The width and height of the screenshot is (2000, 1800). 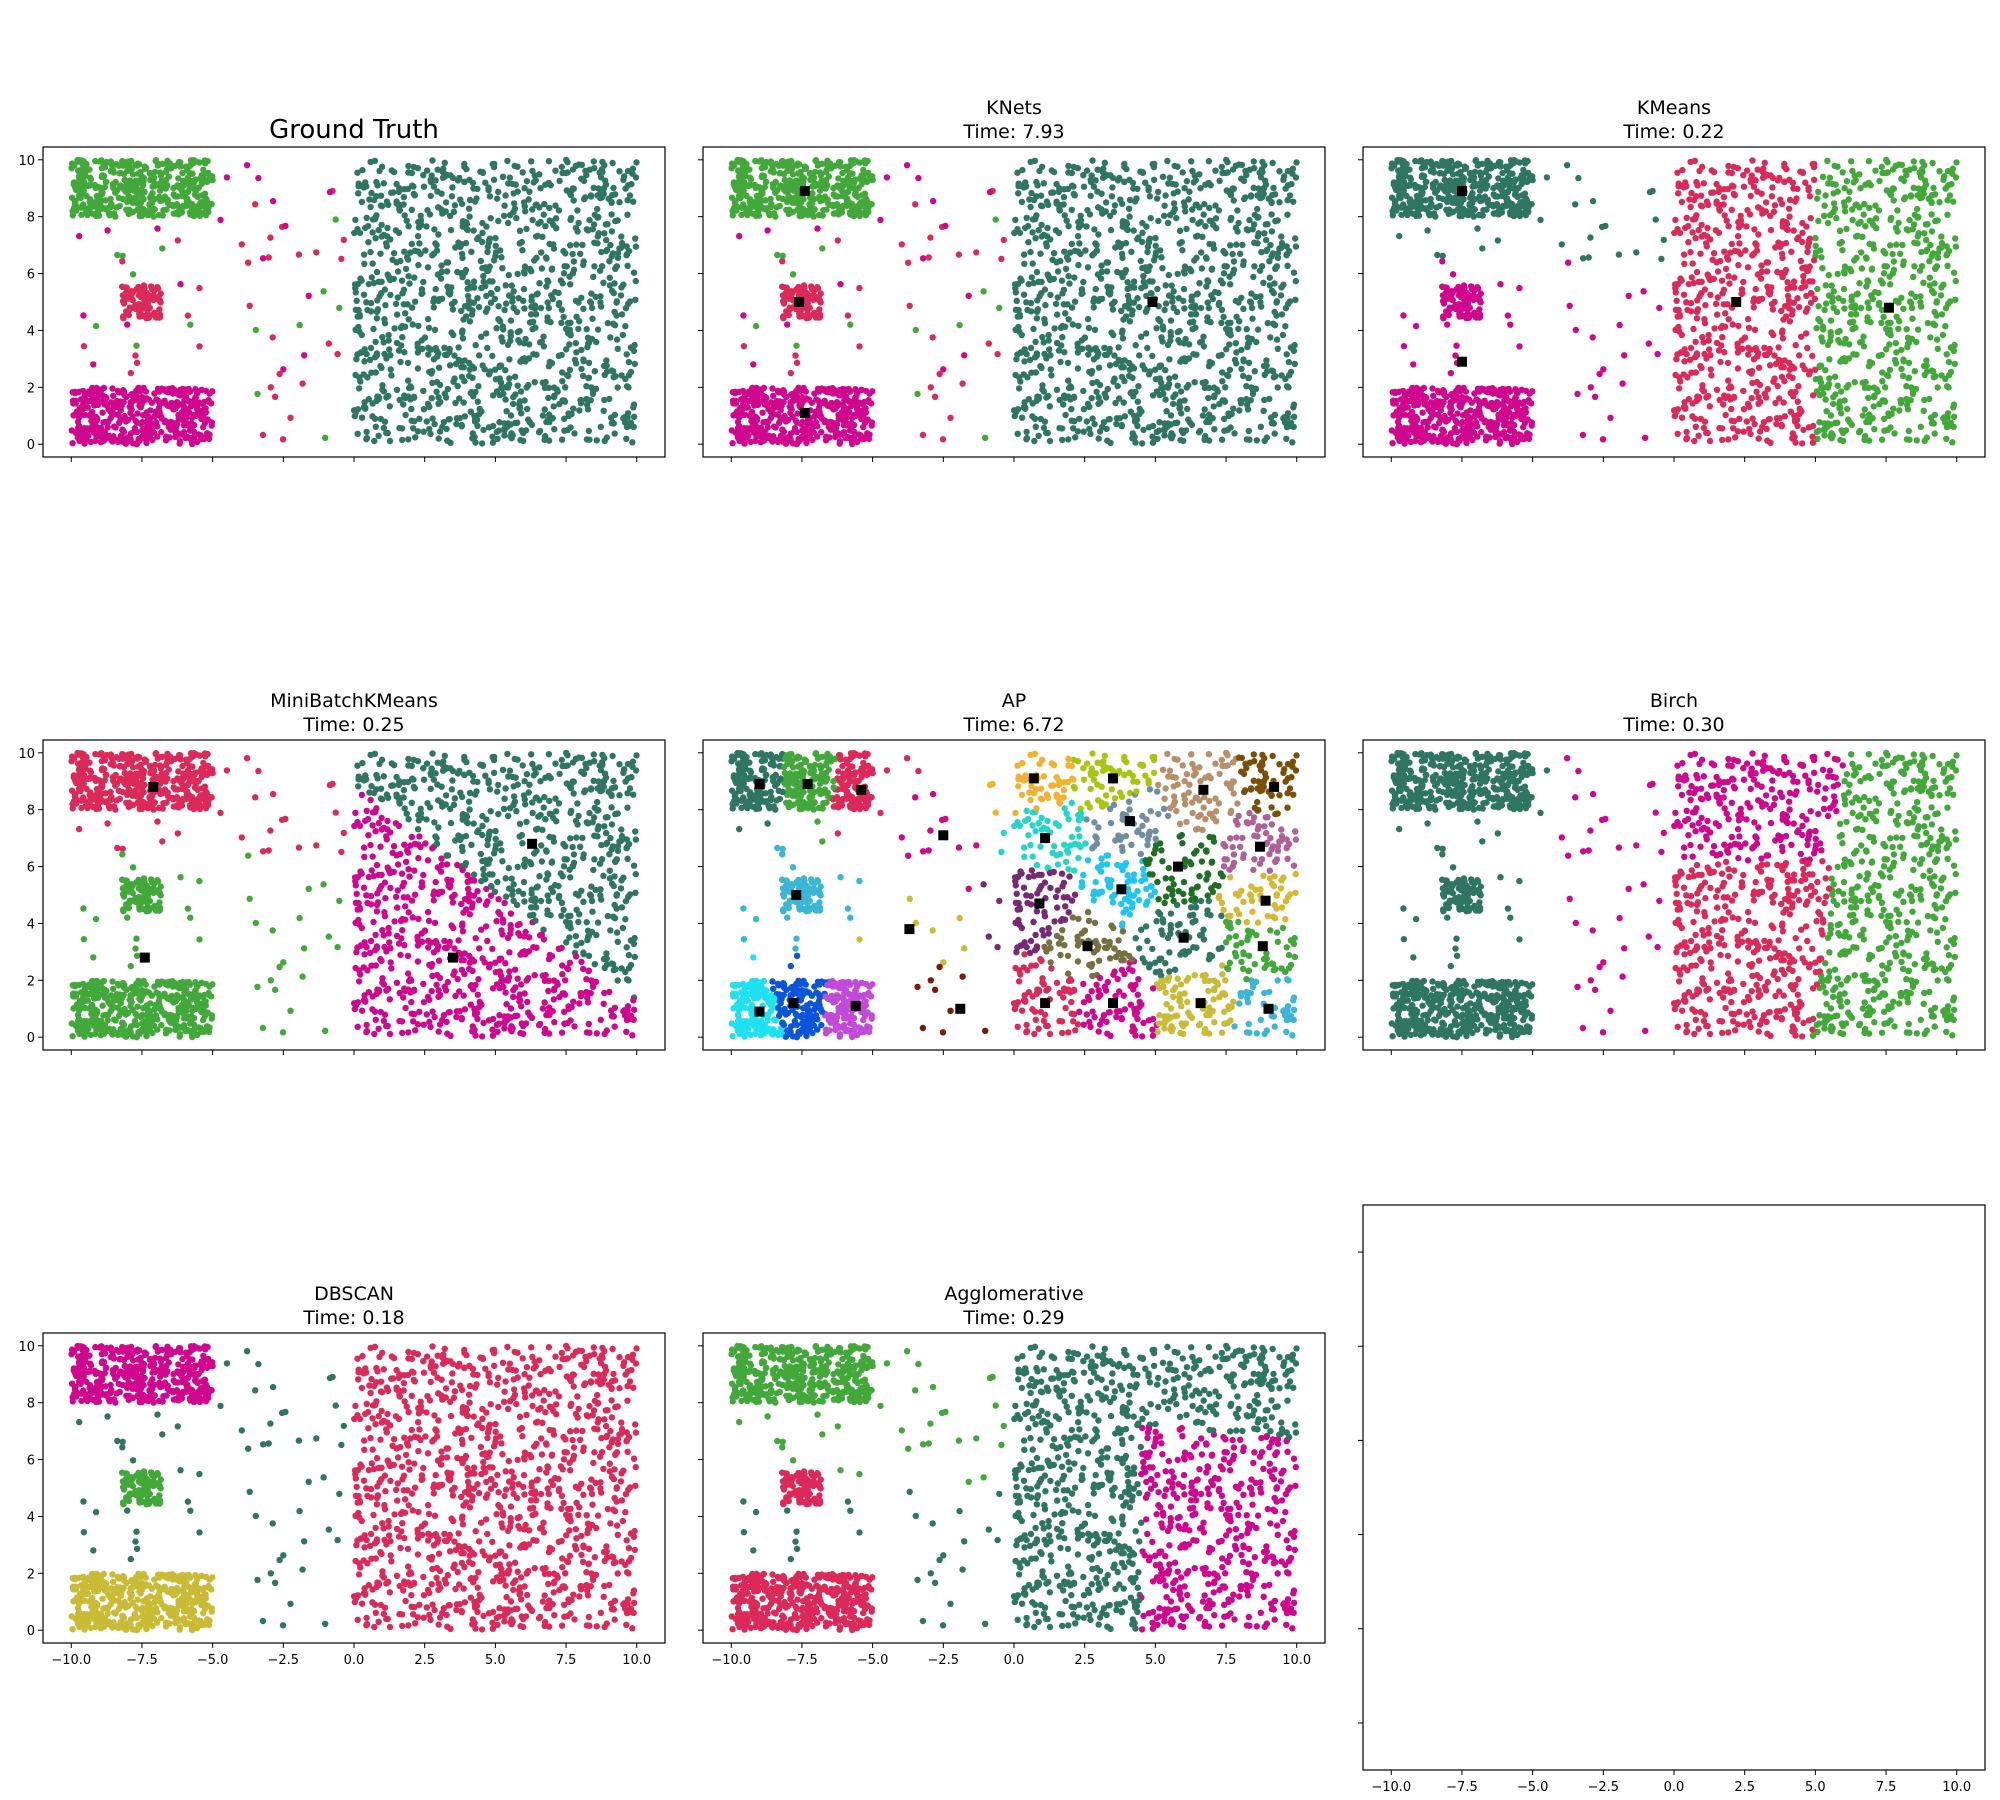 I want to click on panel-title: Ground Truth, so click(x=354, y=130).